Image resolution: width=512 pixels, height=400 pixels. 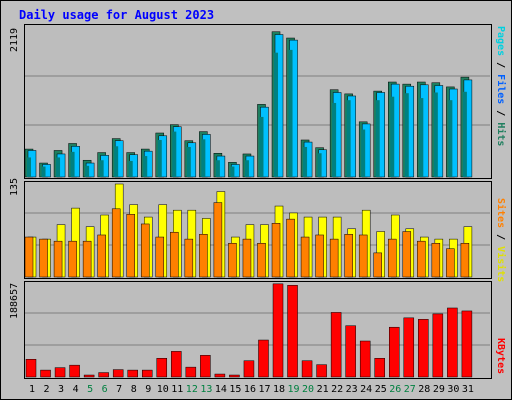 I want to click on day-label: 13, so click(x=206, y=389).